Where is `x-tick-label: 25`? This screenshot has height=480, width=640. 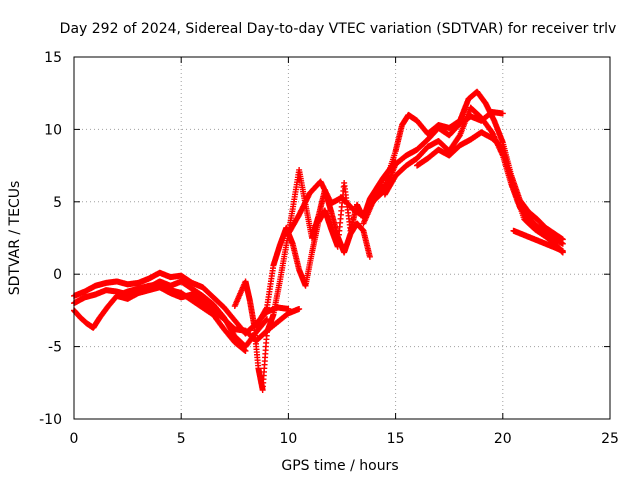
x-tick-label: 25 is located at coordinates (610, 439).